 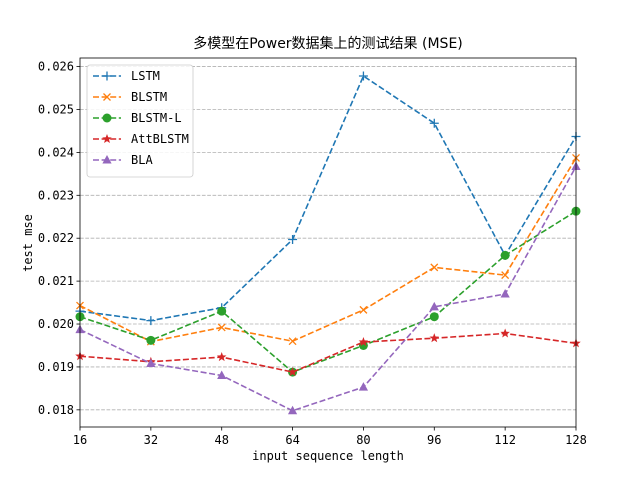 I want to click on x-tick-label: 64, so click(x=292, y=440).